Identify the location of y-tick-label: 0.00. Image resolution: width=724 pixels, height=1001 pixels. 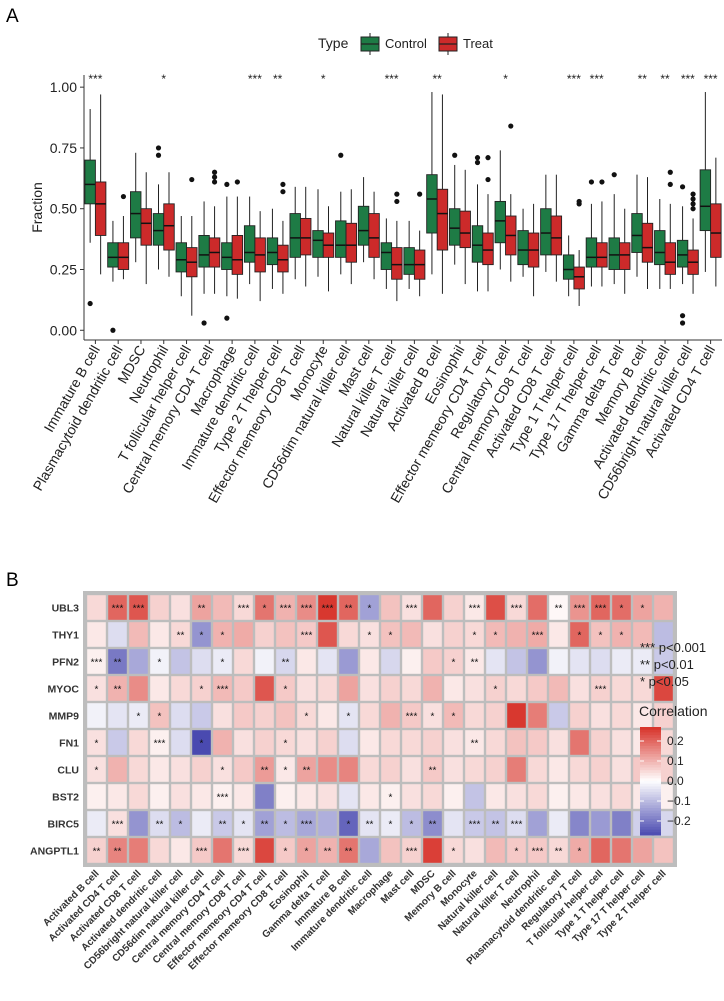
(63, 330).